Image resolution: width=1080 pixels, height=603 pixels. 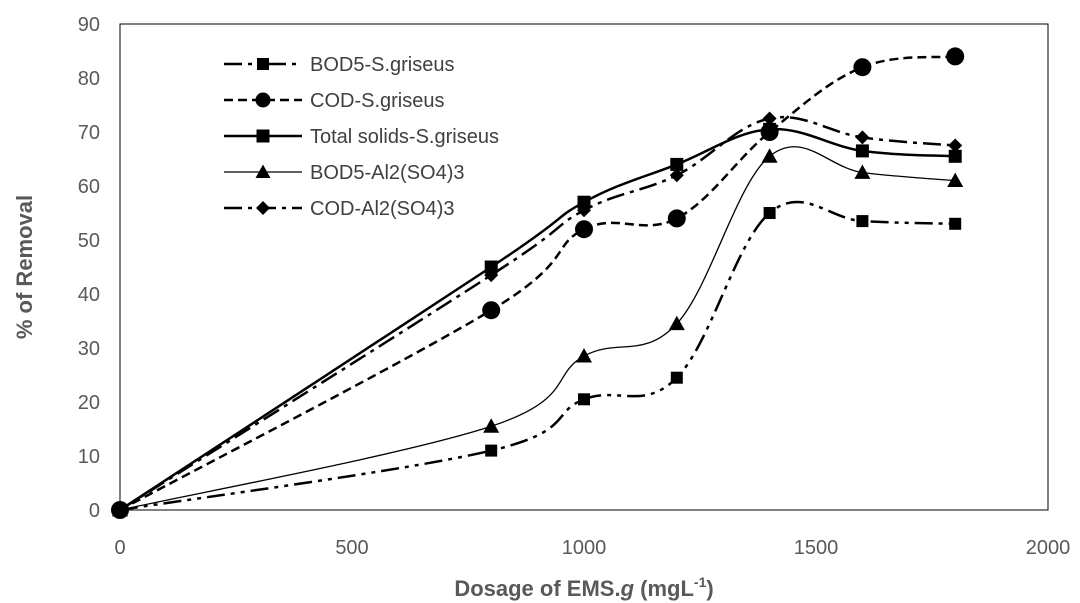 What do you see at coordinates (94, 511) in the screenshot?
I see `y-tick-label: 0` at bounding box center [94, 511].